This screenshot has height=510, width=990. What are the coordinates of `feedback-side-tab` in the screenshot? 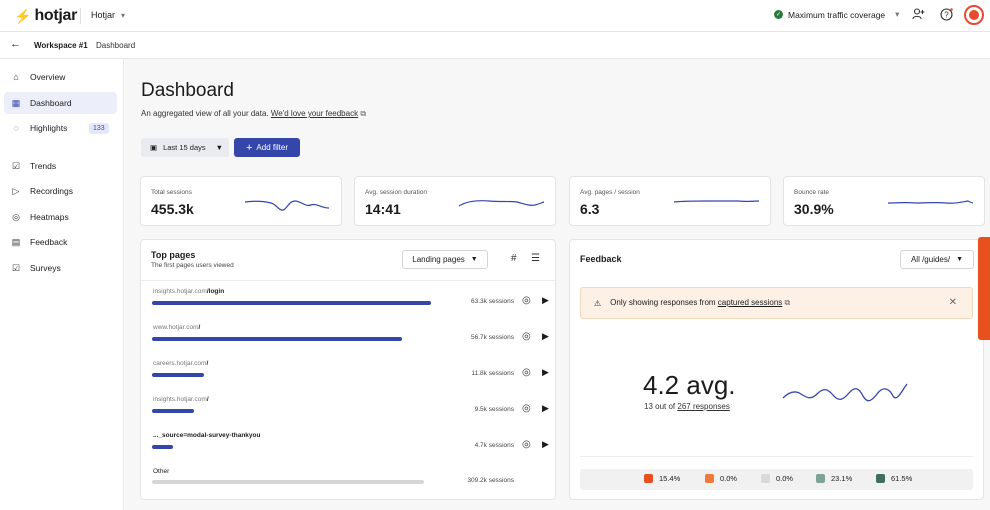 It's located at (984, 288).